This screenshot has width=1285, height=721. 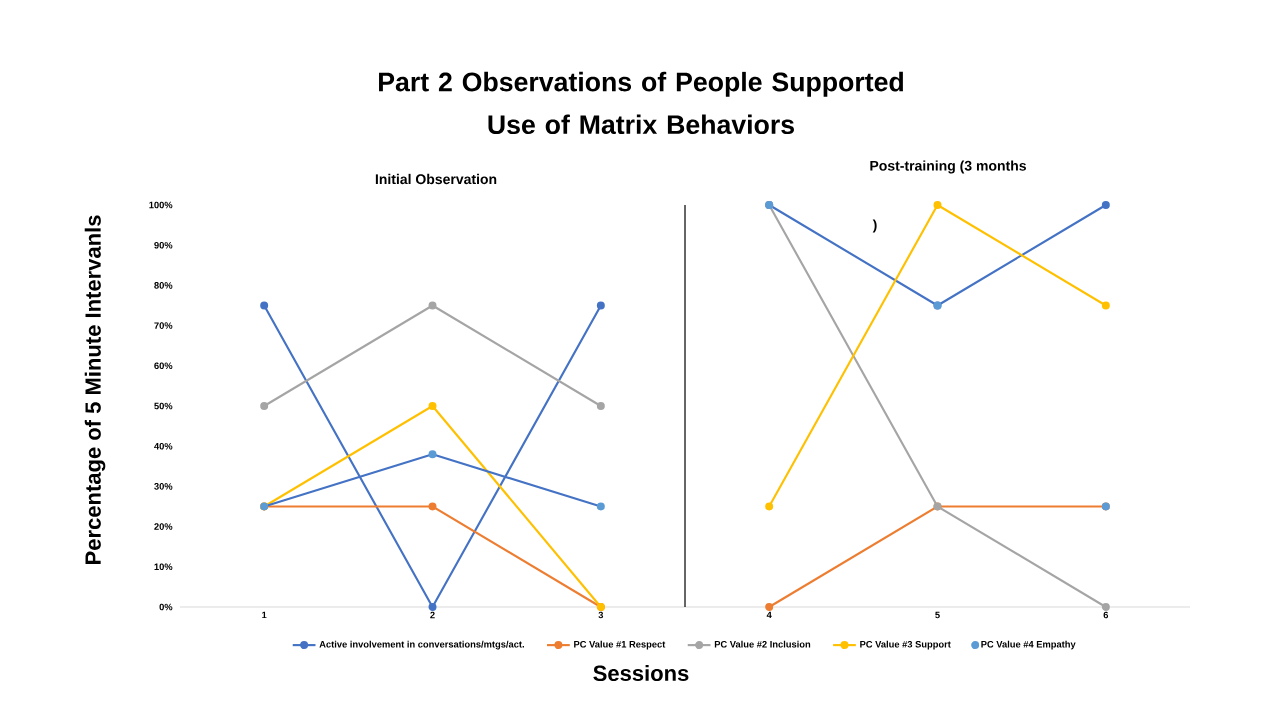 I want to click on annotation: ), so click(x=874, y=226).